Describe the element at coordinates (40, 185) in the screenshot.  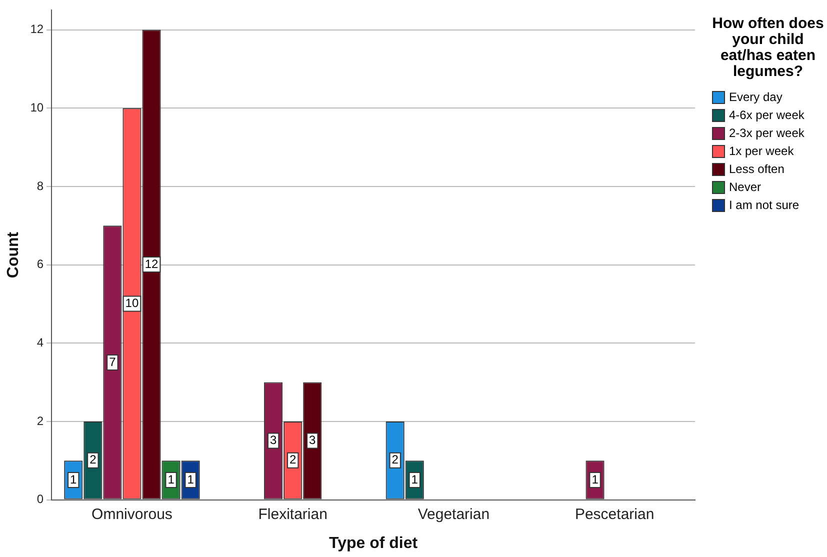
I see `y-tick-label: 8` at that location.